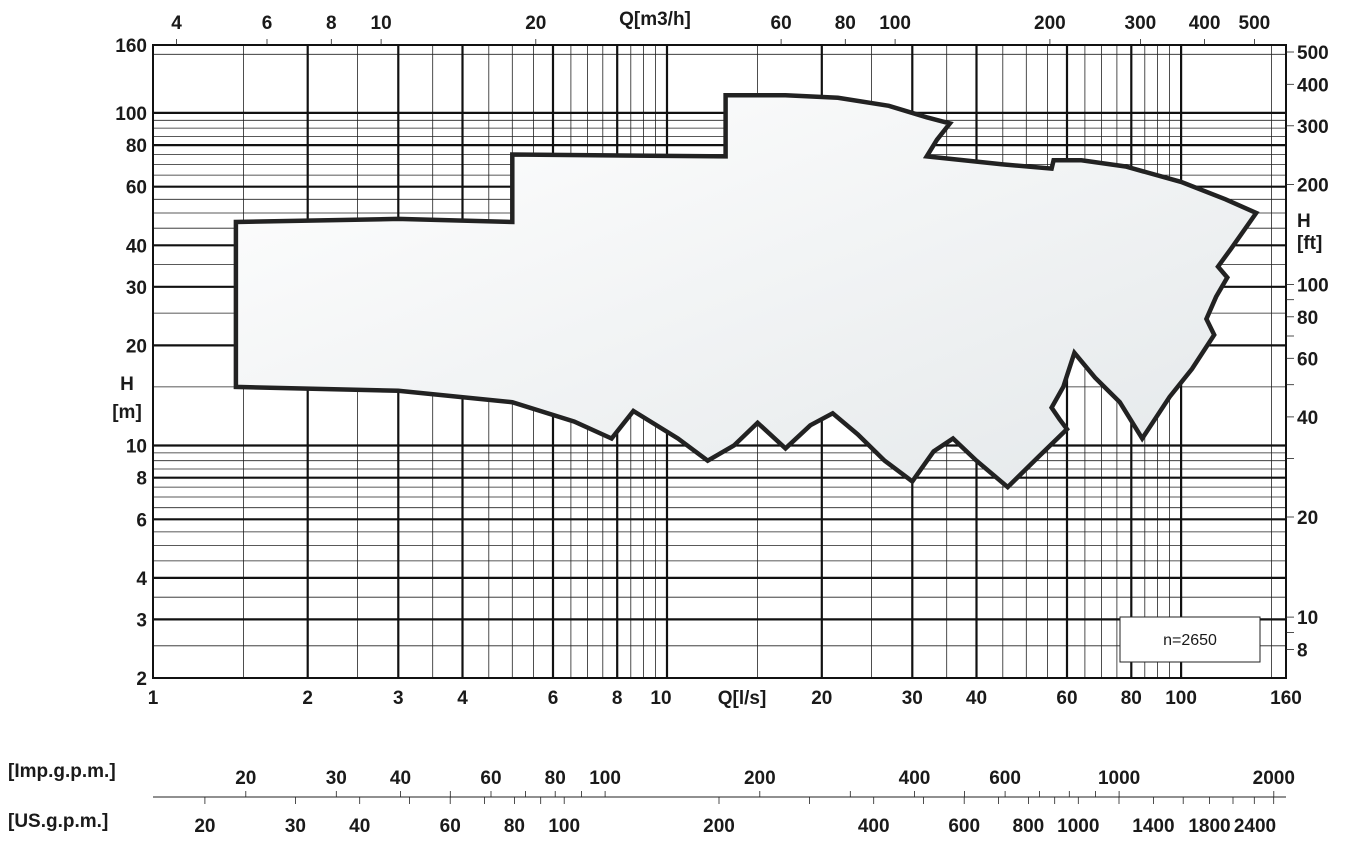 The width and height of the screenshot is (1351, 854). I want to click on y-axis-label-unit: [m], so click(127, 412).